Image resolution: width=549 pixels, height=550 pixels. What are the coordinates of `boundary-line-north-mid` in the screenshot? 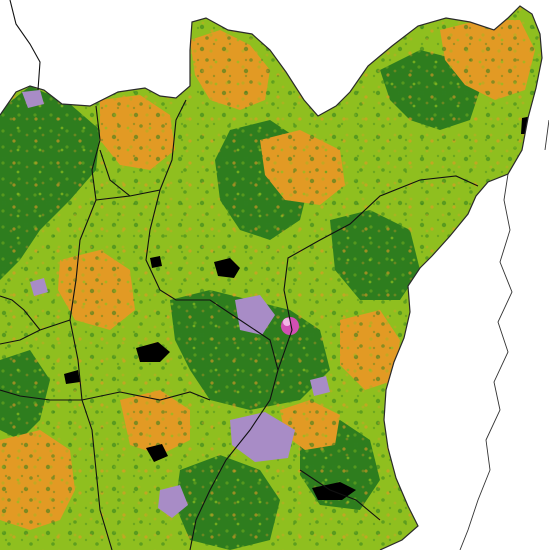 It's located at (115, 173).